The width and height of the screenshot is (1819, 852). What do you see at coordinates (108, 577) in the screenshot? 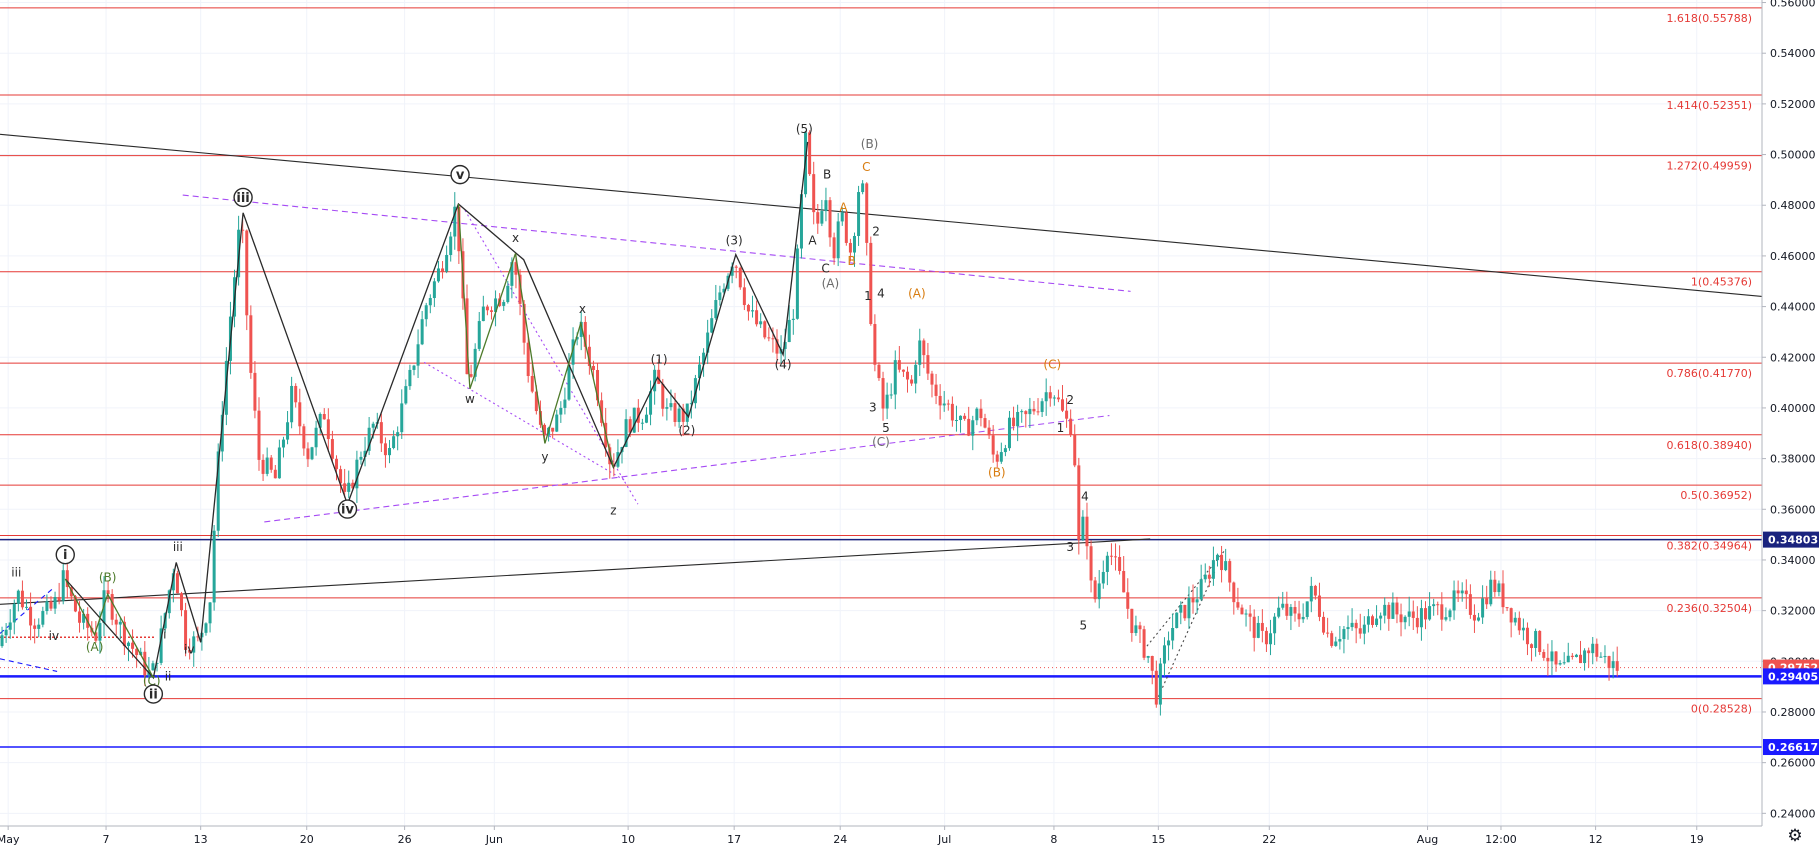
I see `wave-label: (B)` at bounding box center [108, 577].